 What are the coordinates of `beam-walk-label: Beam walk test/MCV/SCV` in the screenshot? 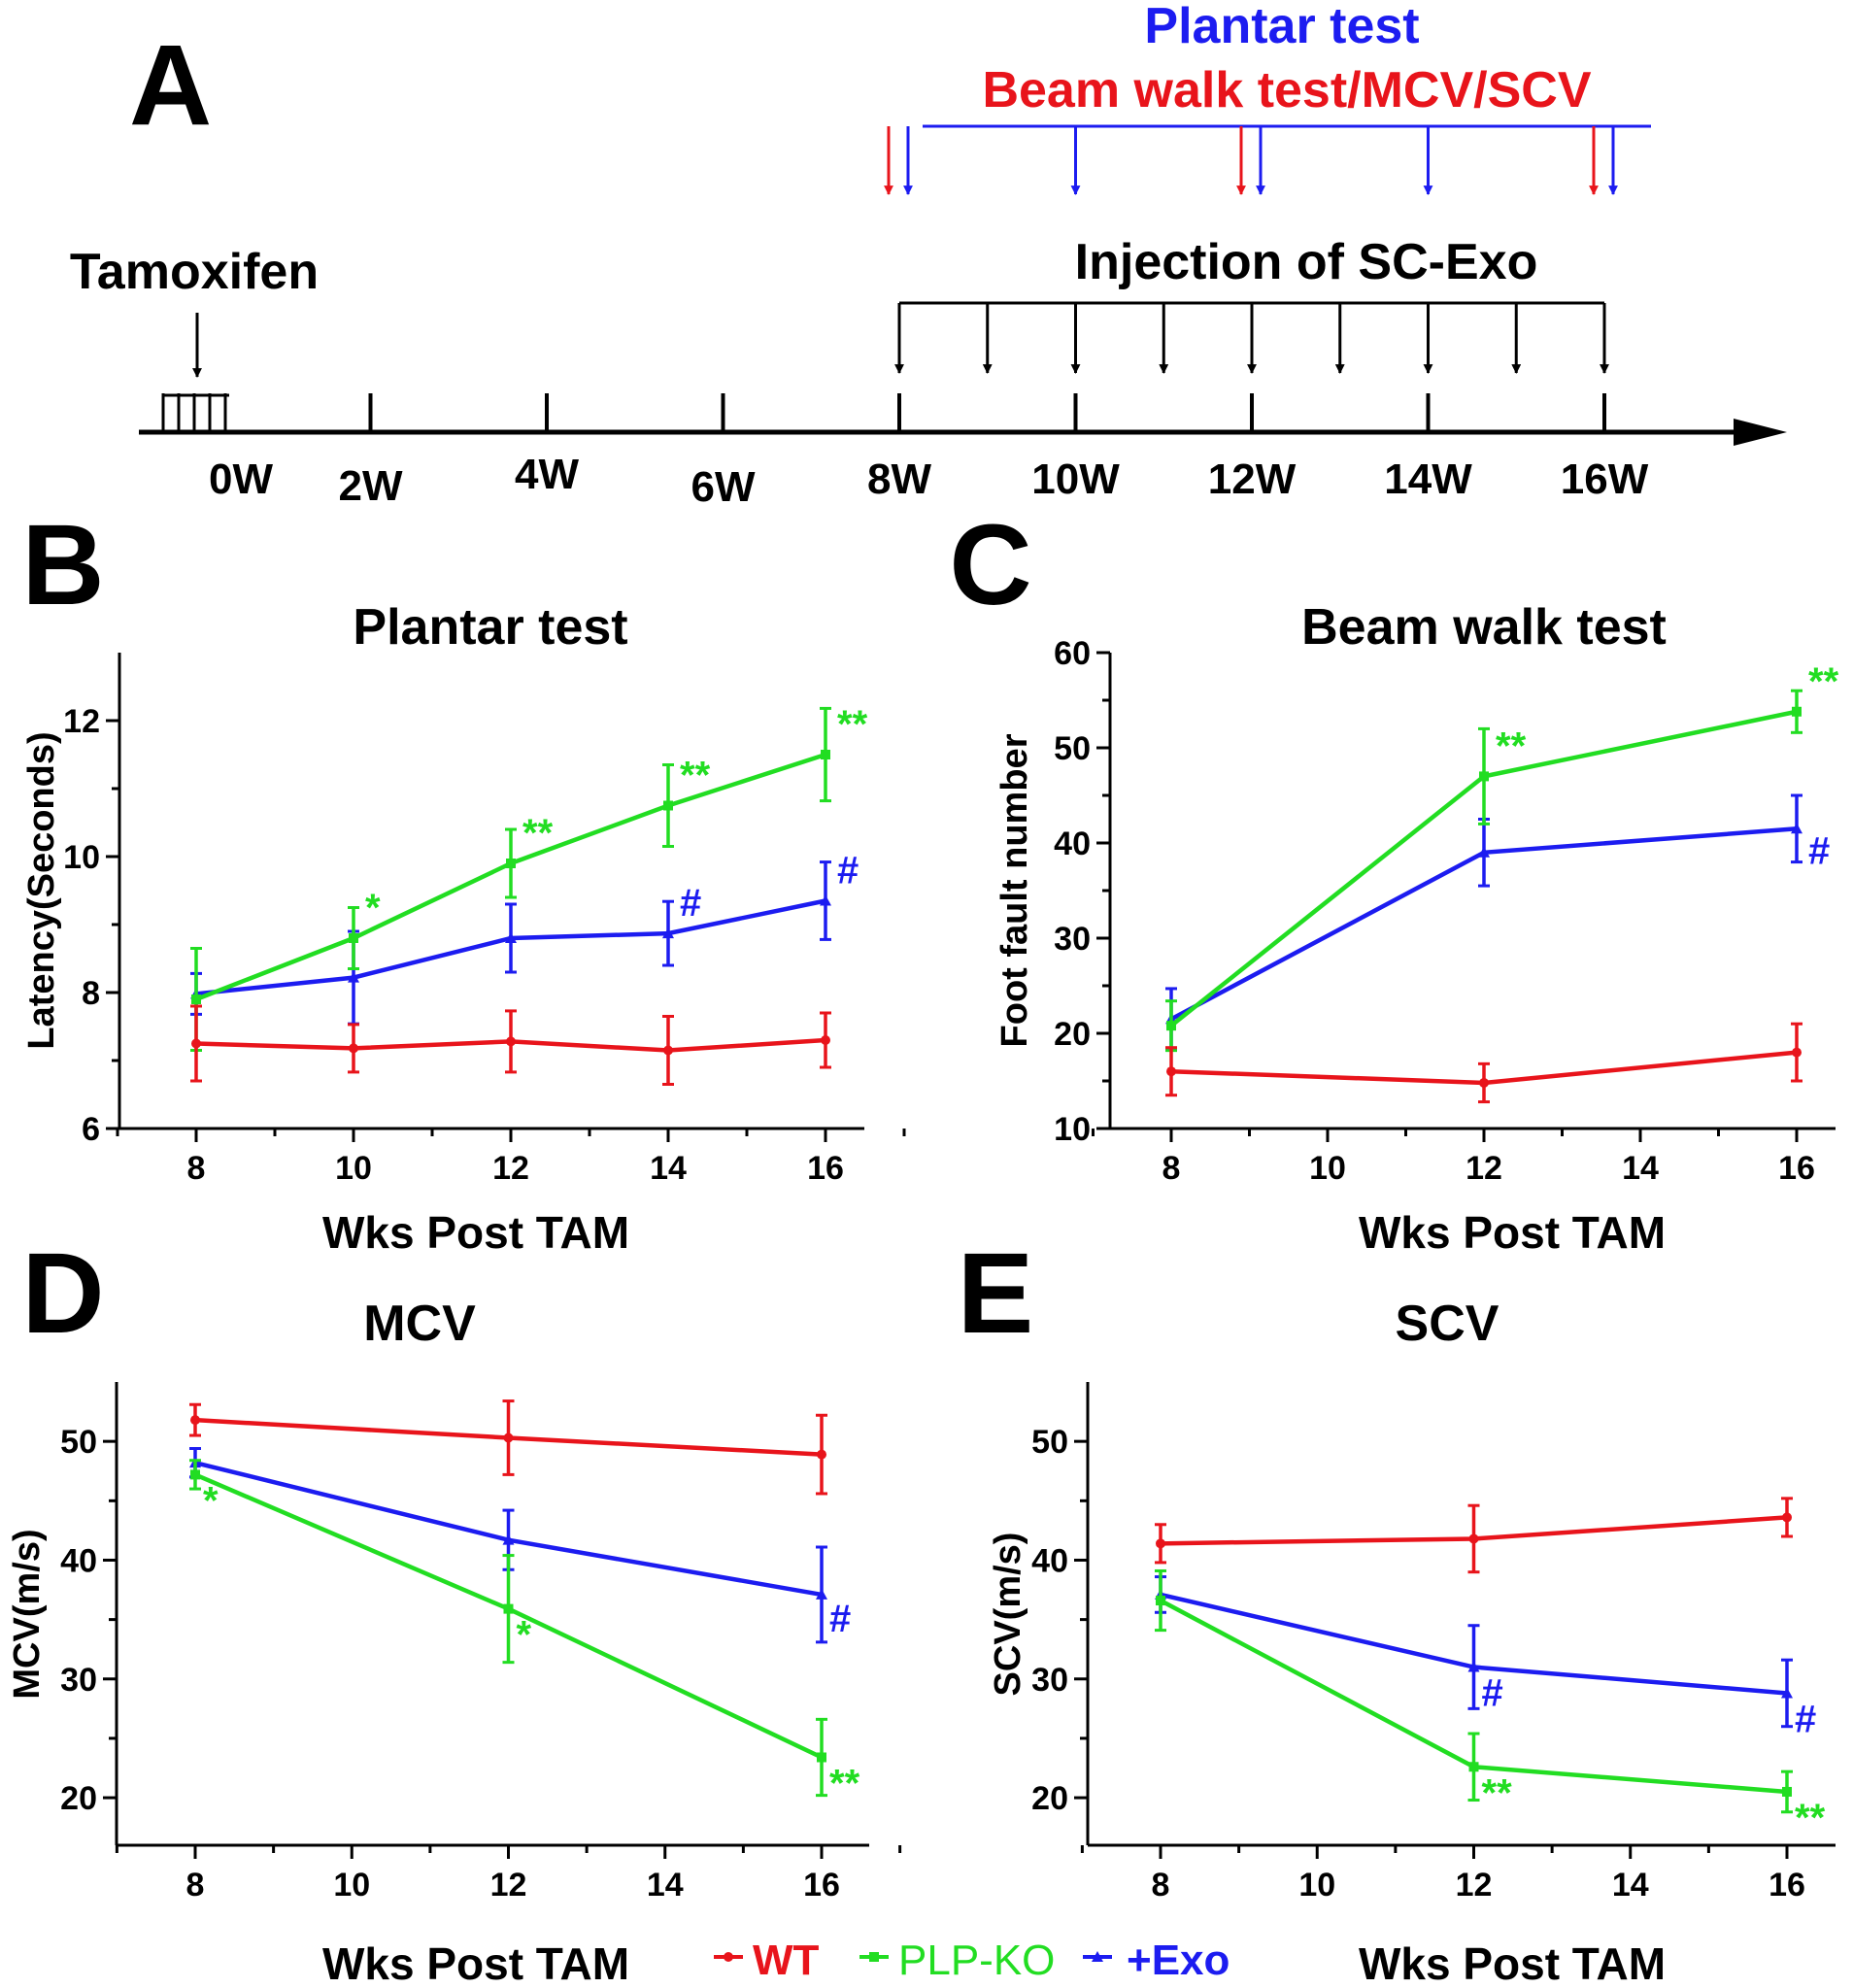 It's located at (1286, 90).